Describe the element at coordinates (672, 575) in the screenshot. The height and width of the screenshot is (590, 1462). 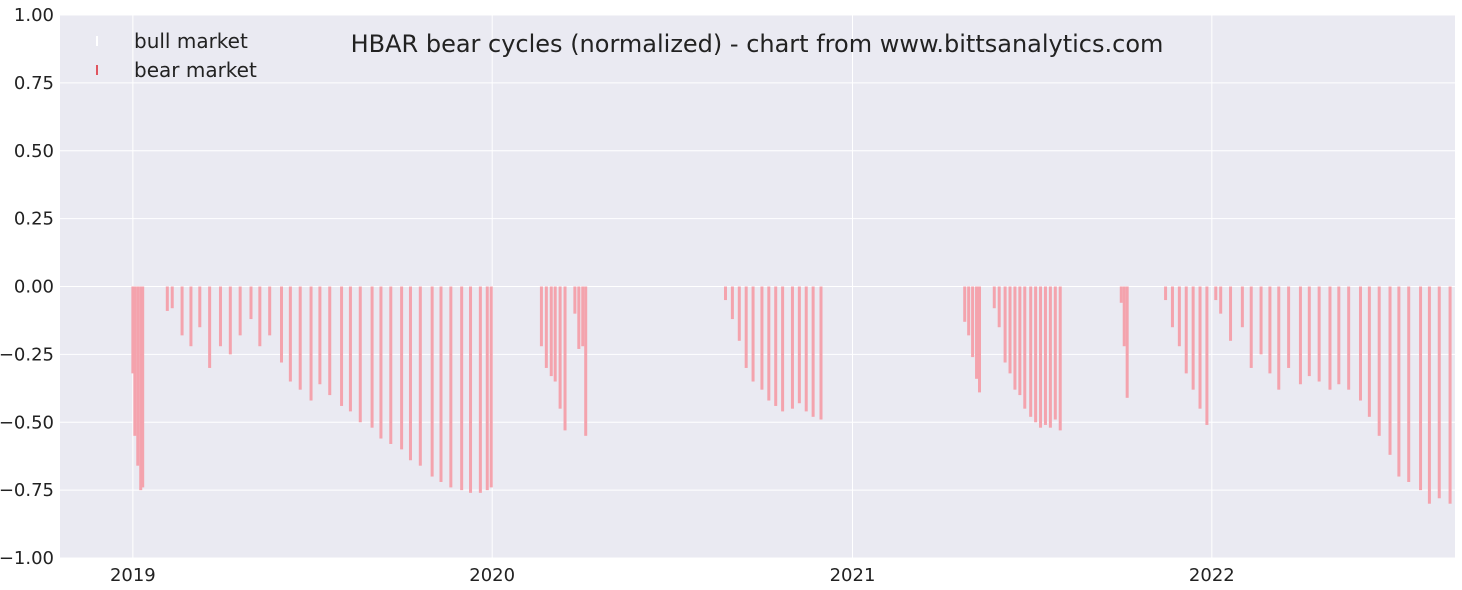
I see `x-axis-tick-labels: 2019 2020 2021 2022` at that location.